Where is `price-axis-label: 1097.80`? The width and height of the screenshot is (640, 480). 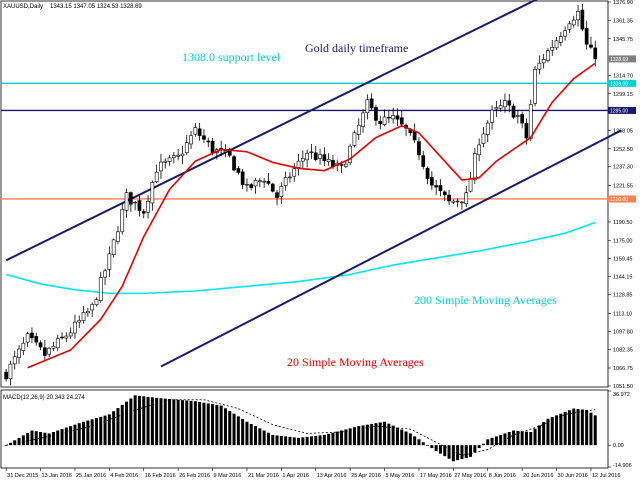 price-axis-label: 1097.80 is located at coordinates (623, 332).